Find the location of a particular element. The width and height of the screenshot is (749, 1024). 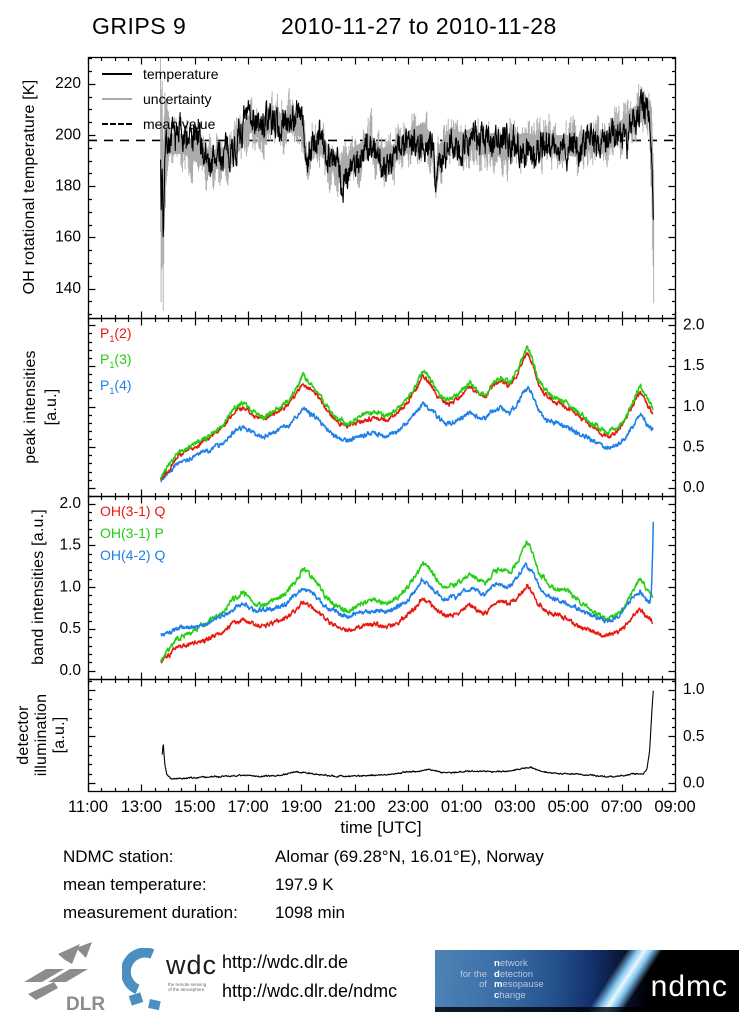

info-value-measurement-duration: 1098 min is located at coordinates (310, 912).